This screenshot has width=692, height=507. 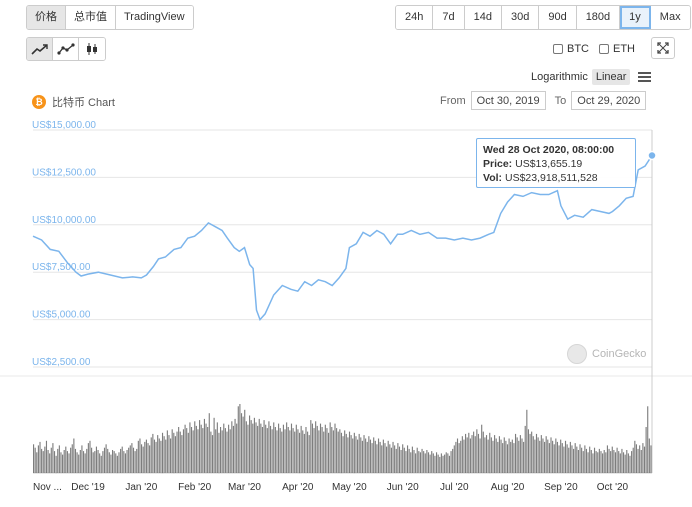 What do you see at coordinates (577, 354) in the screenshot?
I see `coingecko-logo-icon` at bounding box center [577, 354].